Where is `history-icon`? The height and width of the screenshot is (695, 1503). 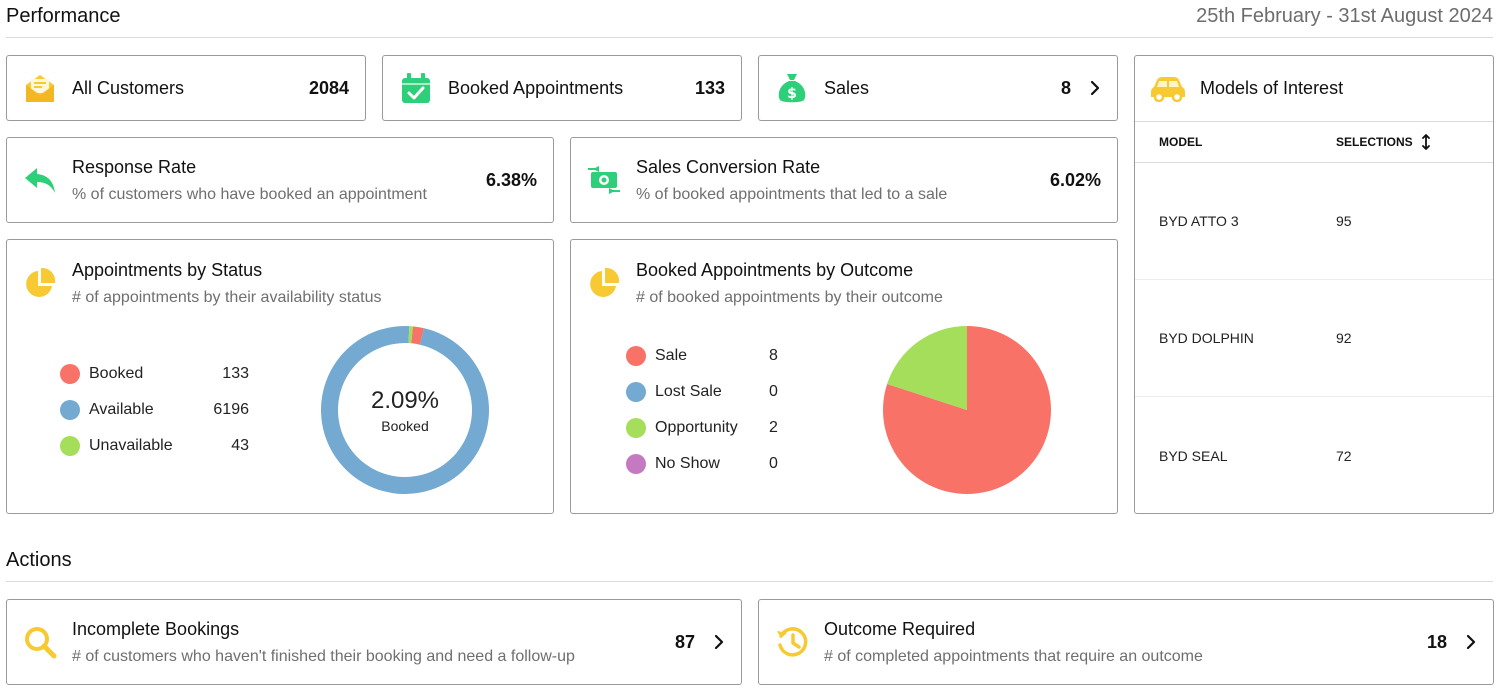 history-icon is located at coordinates (792, 642).